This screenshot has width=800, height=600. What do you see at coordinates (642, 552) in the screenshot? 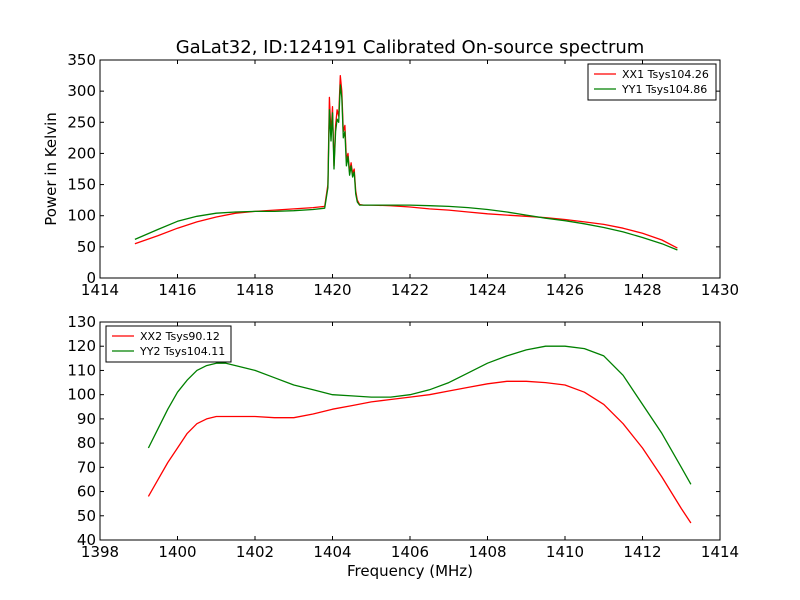
I see `x-tick-label: 1412` at bounding box center [642, 552].